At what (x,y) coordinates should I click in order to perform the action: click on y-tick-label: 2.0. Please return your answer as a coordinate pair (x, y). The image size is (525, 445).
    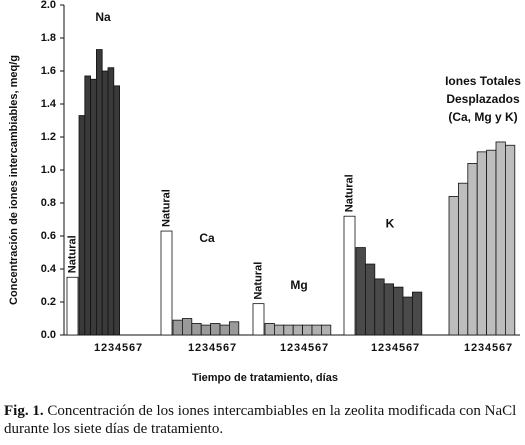
    Looking at the image, I should click on (48, 5).